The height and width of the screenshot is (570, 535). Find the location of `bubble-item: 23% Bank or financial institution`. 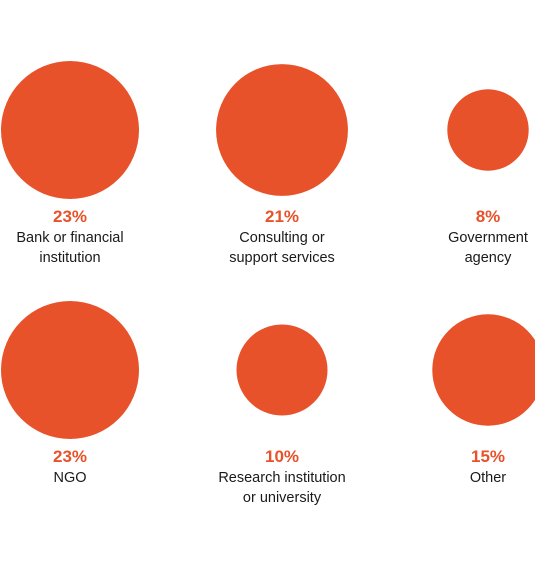

bubble-item: 23% Bank or financial institution is located at coordinates (70, 163).